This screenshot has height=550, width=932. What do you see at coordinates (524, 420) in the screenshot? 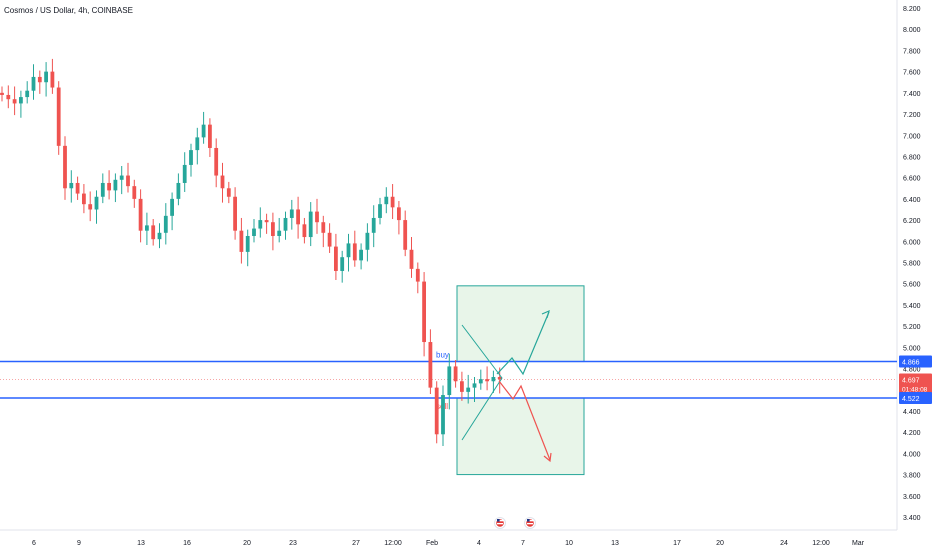
I see `bear-projection` at bounding box center [524, 420].